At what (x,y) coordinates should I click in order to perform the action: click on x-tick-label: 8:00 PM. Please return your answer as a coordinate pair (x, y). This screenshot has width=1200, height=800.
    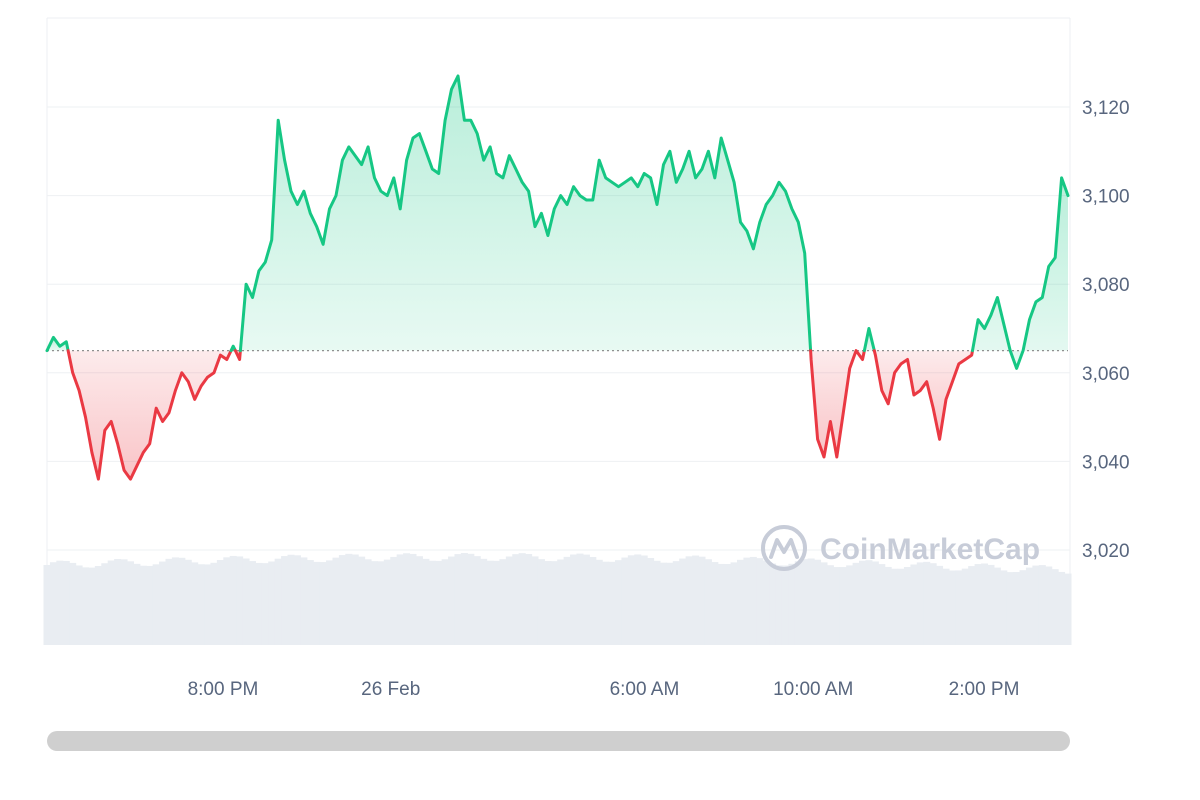
    Looking at the image, I should click on (223, 689).